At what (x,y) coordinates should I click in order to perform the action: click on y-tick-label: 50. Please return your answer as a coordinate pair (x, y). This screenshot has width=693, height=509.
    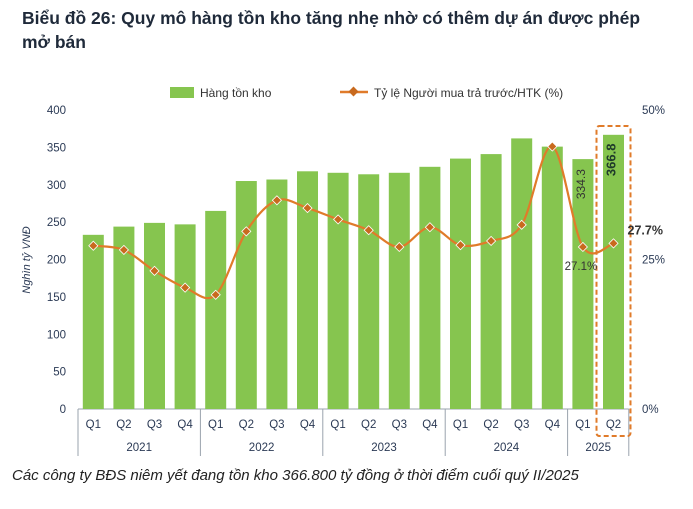
    Looking at the image, I should click on (59, 373).